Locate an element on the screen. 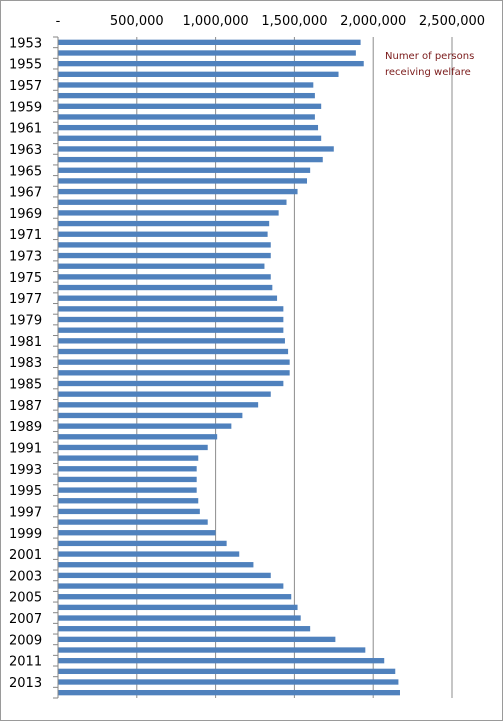  bar-1995 is located at coordinates (127, 490).